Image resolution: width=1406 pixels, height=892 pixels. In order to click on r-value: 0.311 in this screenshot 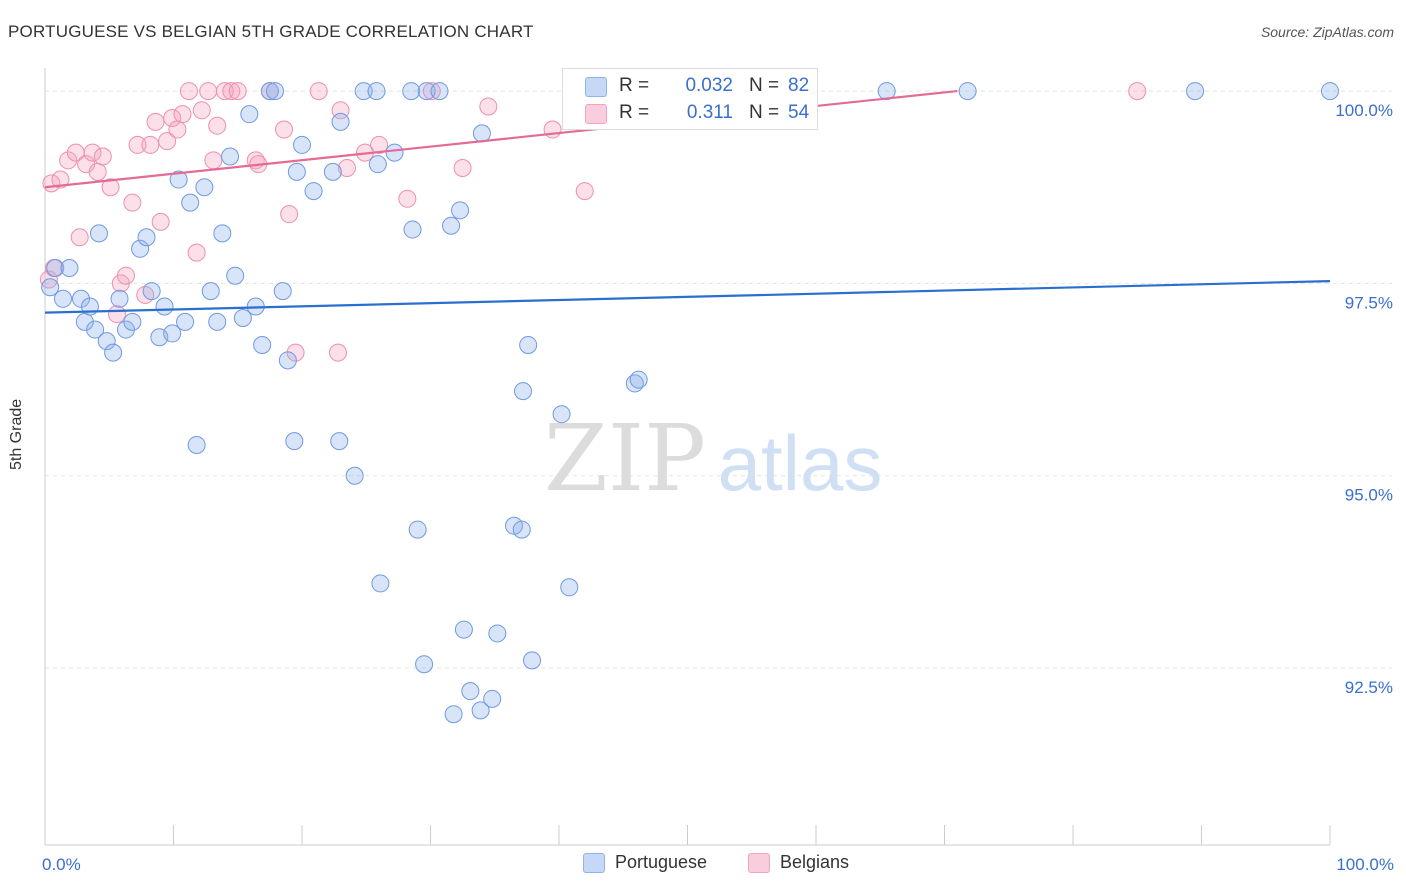, I will do `click(709, 112)`.